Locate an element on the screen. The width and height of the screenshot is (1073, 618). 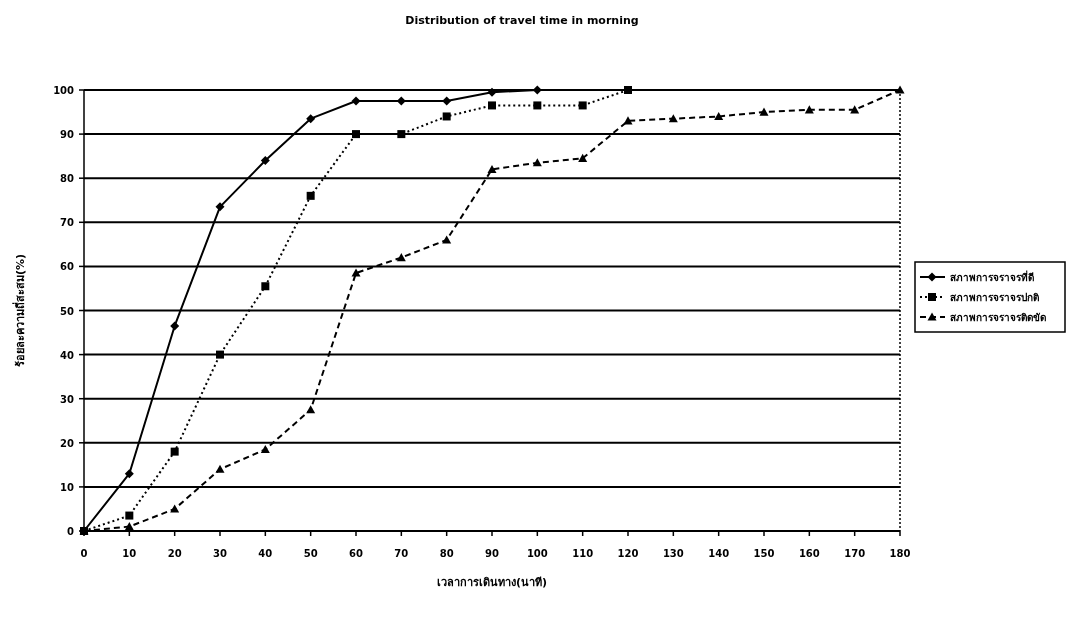
y-tick-label: 50 is located at coordinates (67, 311).